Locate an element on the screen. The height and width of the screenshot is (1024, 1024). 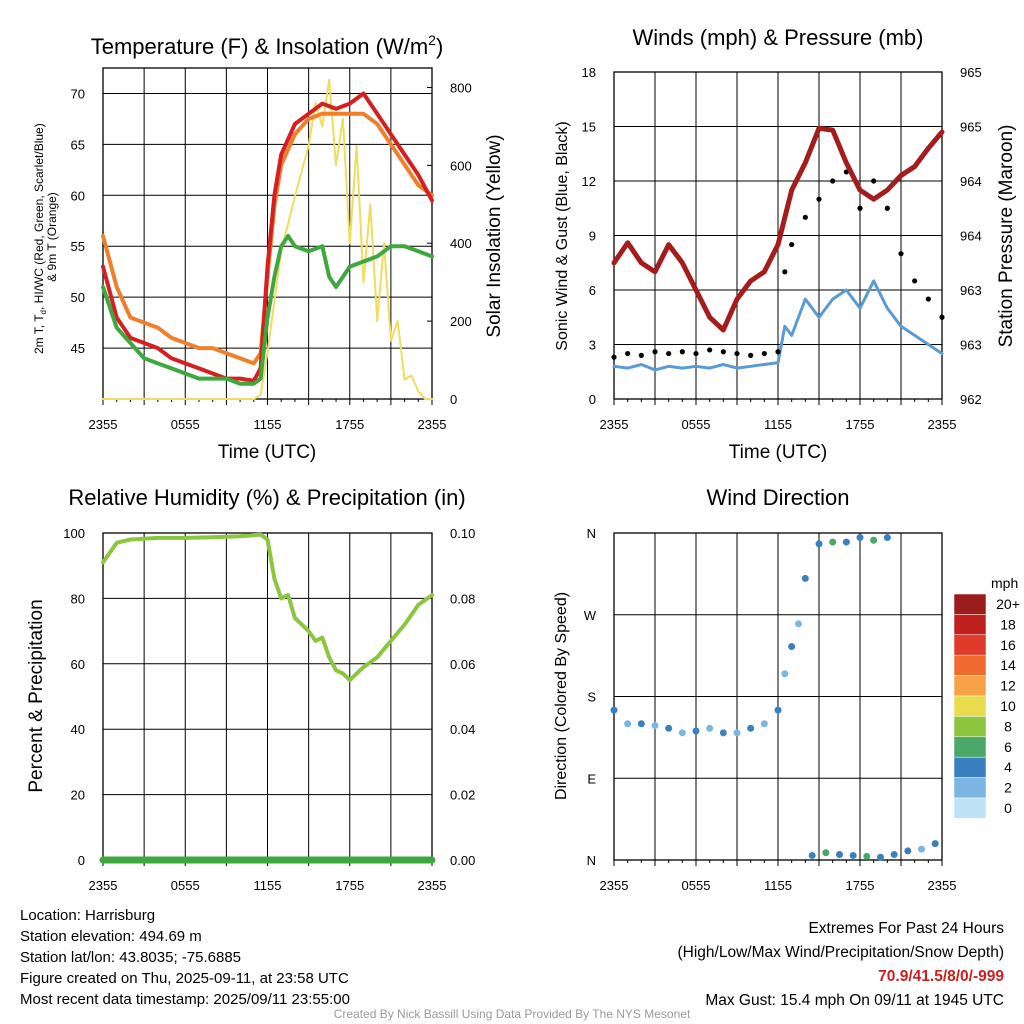
station-elevation: Station elevation: 494.69 m is located at coordinates (111, 936).